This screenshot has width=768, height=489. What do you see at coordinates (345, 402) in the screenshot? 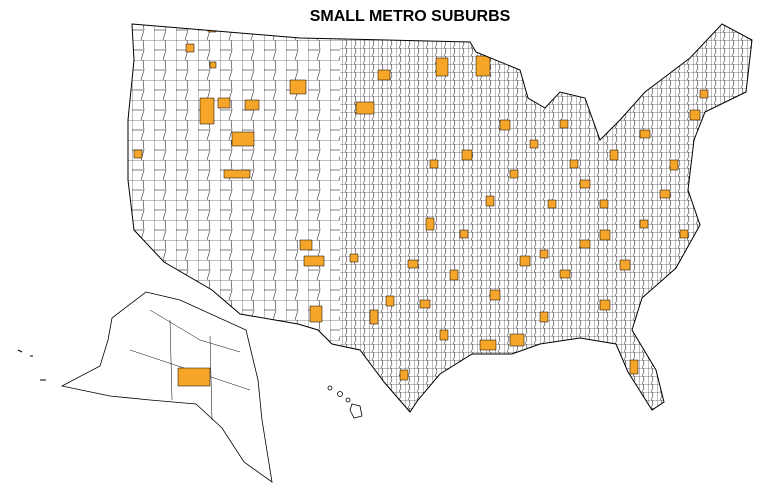
I see `hawaii` at bounding box center [345, 402].